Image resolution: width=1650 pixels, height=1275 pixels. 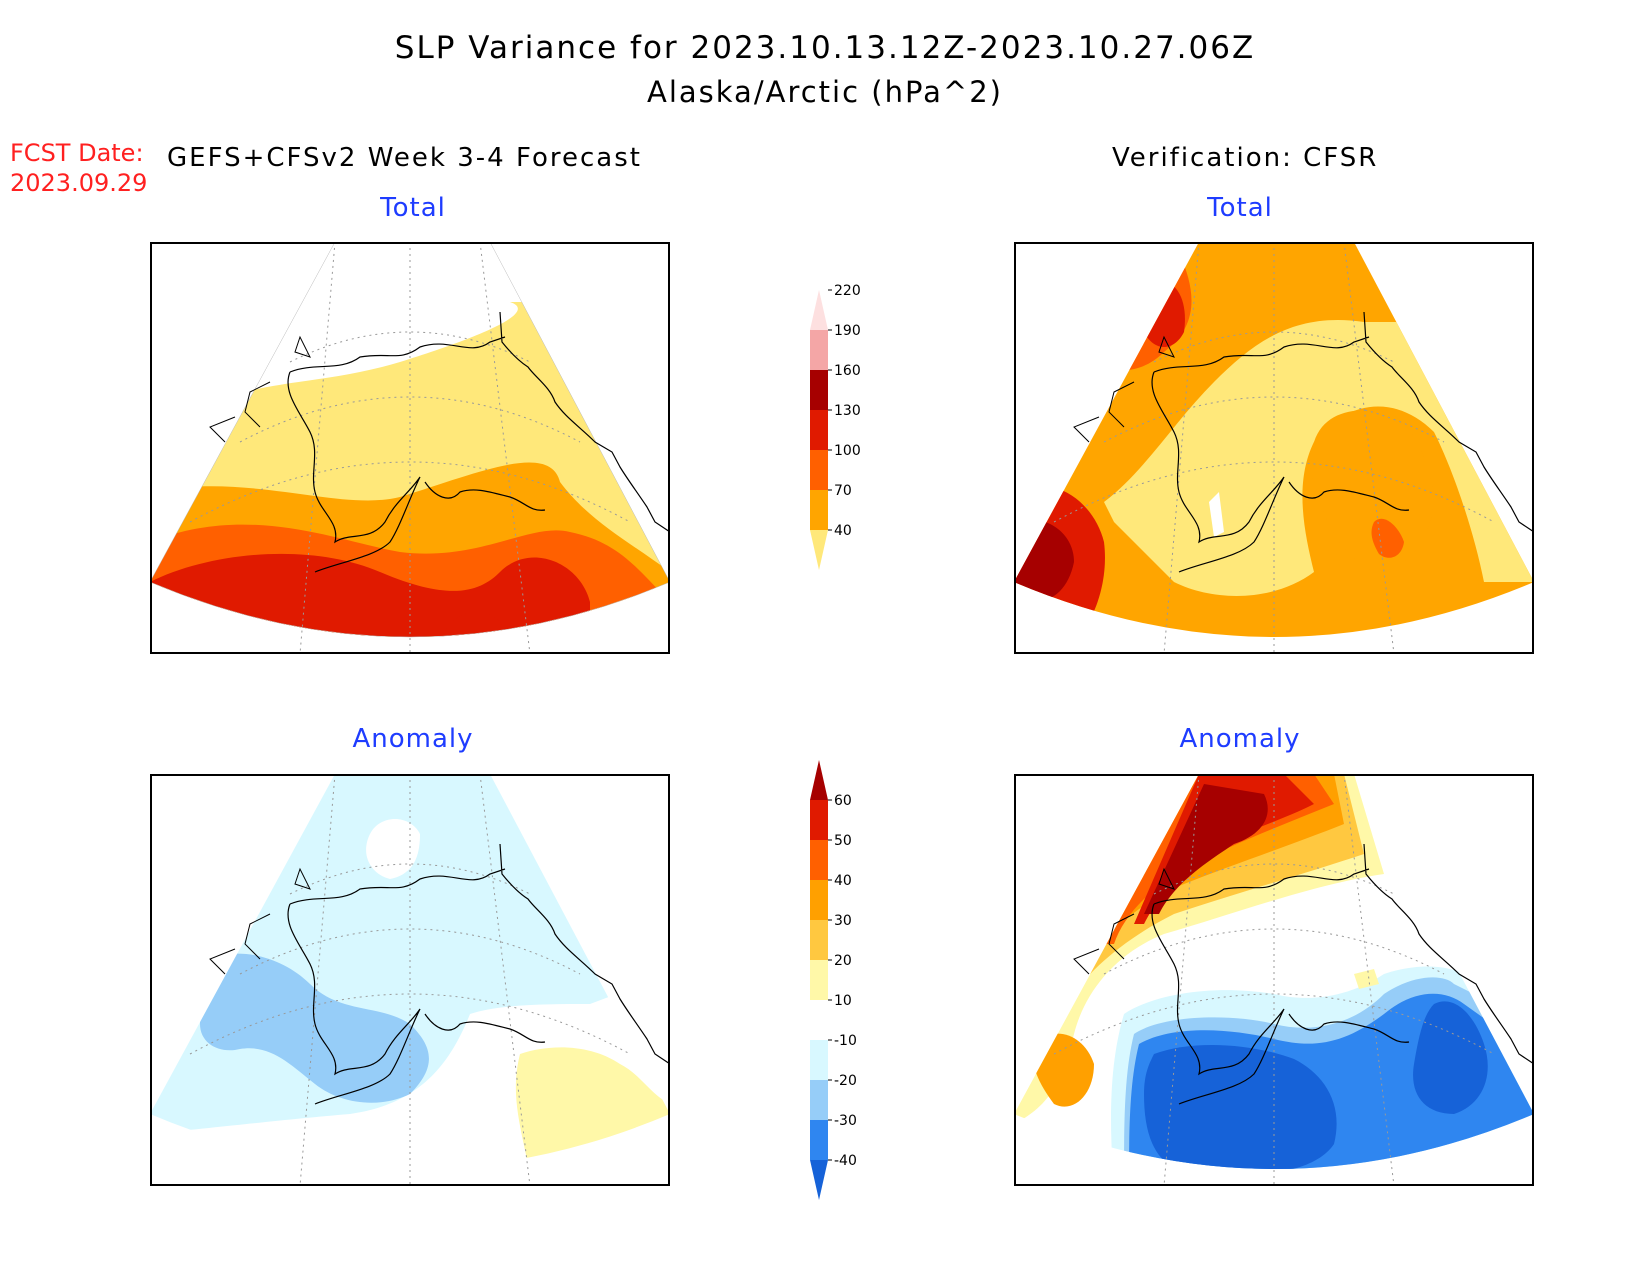 What do you see at coordinates (843, 1001) in the screenshot?
I see `colorbar-anomaly-label-4: 10` at bounding box center [843, 1001].